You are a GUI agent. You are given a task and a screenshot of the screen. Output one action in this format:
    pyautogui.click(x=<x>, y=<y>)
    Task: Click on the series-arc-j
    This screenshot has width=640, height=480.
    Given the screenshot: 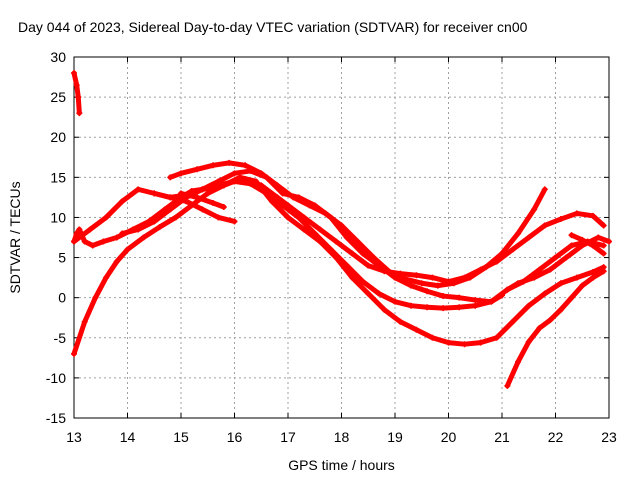 What is the action you would take?
    pyautogui.click(x=558, y=263)
    